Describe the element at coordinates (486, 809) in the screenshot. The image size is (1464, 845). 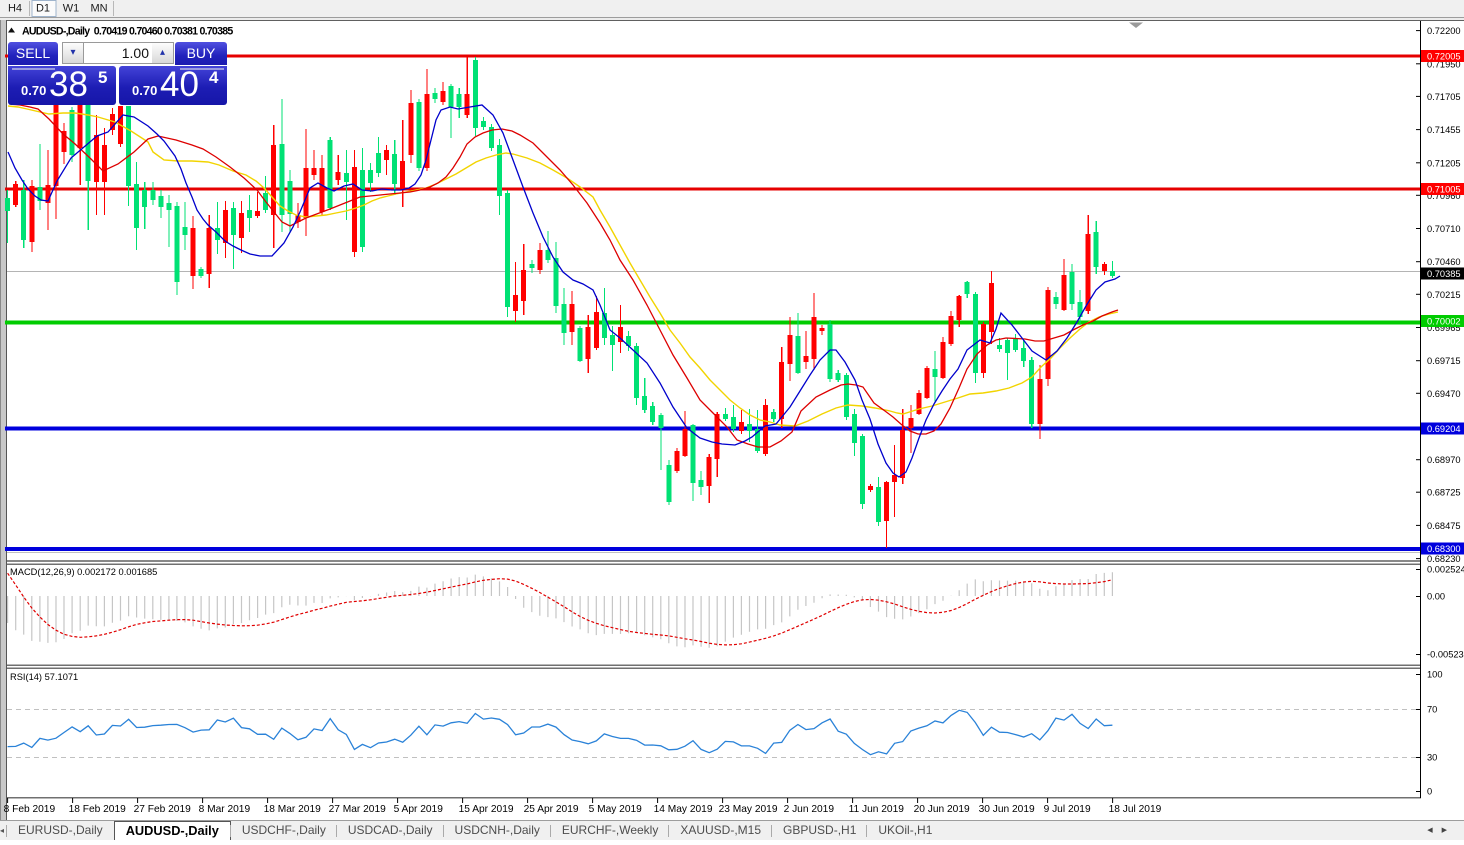
I see `svg-text: 15 Apr 2019` at that location.